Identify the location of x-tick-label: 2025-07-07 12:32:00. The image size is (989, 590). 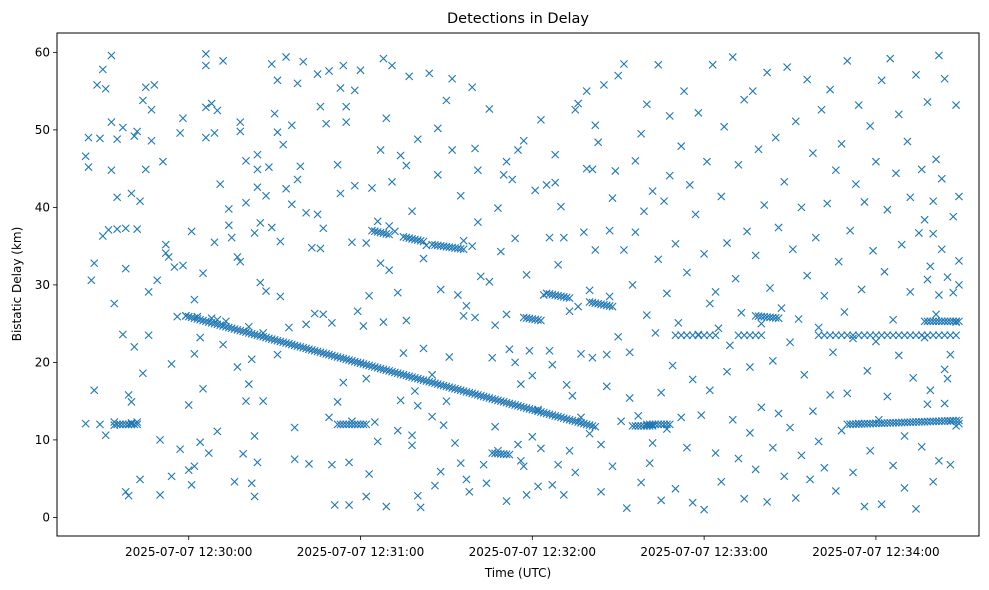
(532, 552).